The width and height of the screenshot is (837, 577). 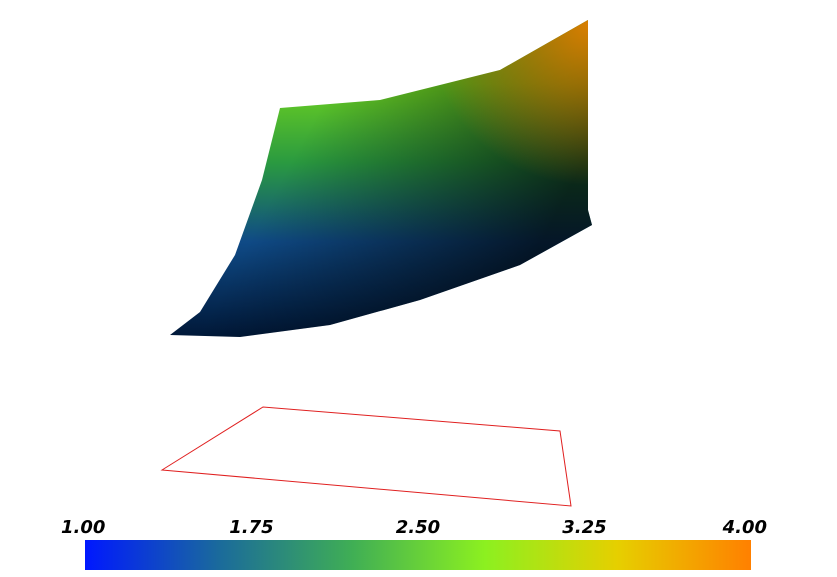 I want to click on tick-label: 1.75, so click(x=251, y=527).